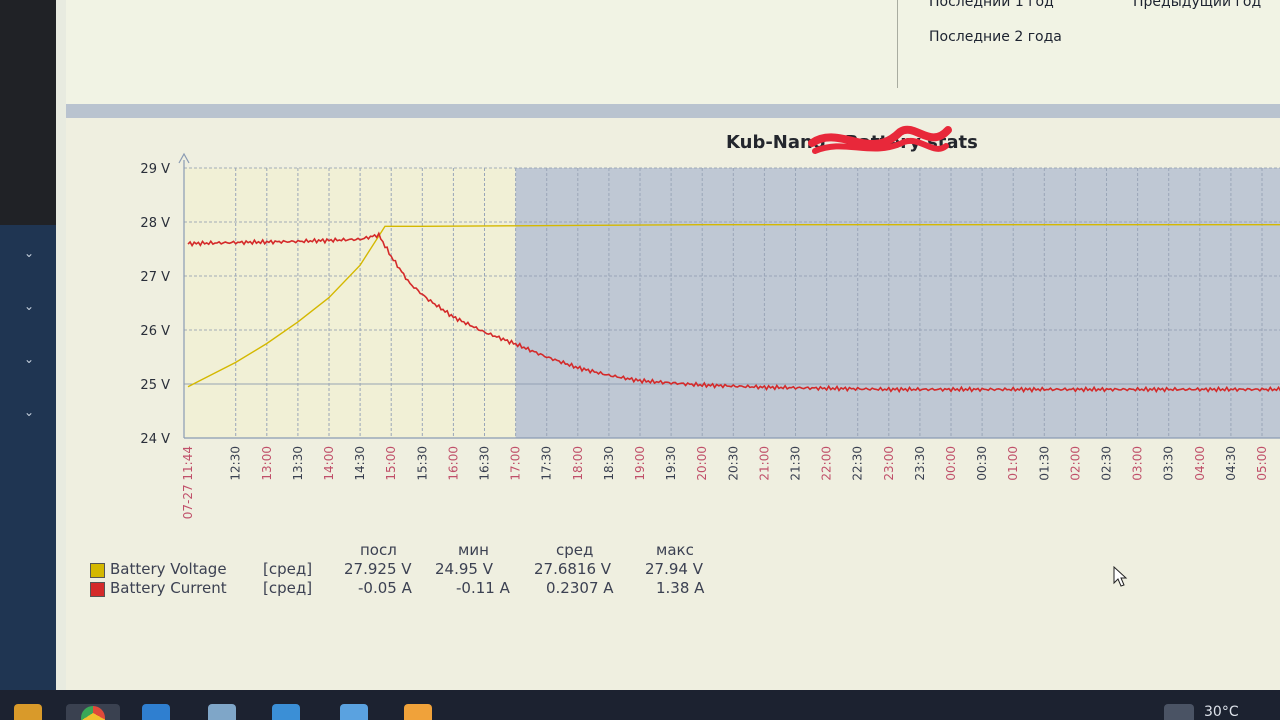 The width and height of the screenshot is (1280, 720). I want to click on x-tick-label: 14:30, so click(360, 463).